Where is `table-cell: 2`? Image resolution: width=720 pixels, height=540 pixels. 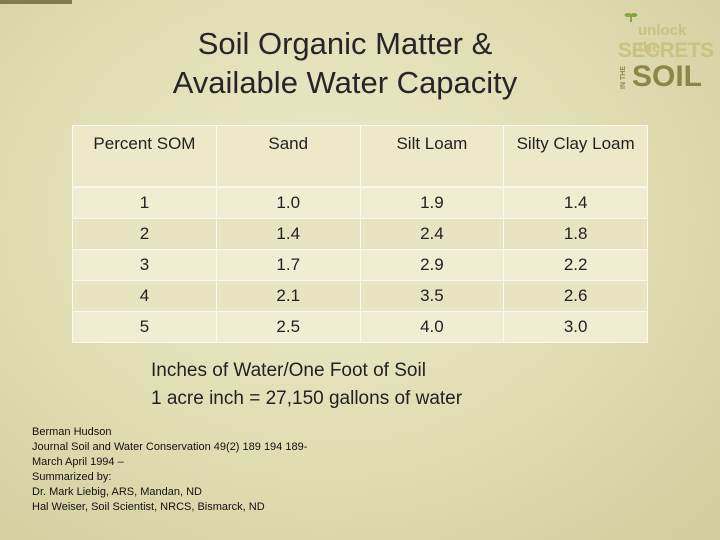 table-cell: 2 is located at coordinates (144, 234).